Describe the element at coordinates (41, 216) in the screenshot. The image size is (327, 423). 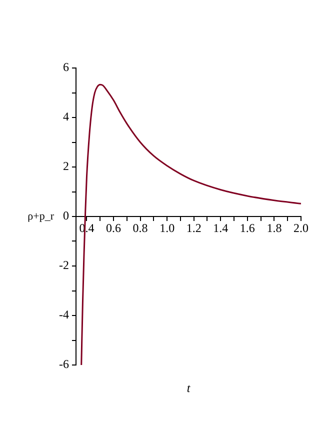
I see `y-axis-title: ρ+p_r` at that location.